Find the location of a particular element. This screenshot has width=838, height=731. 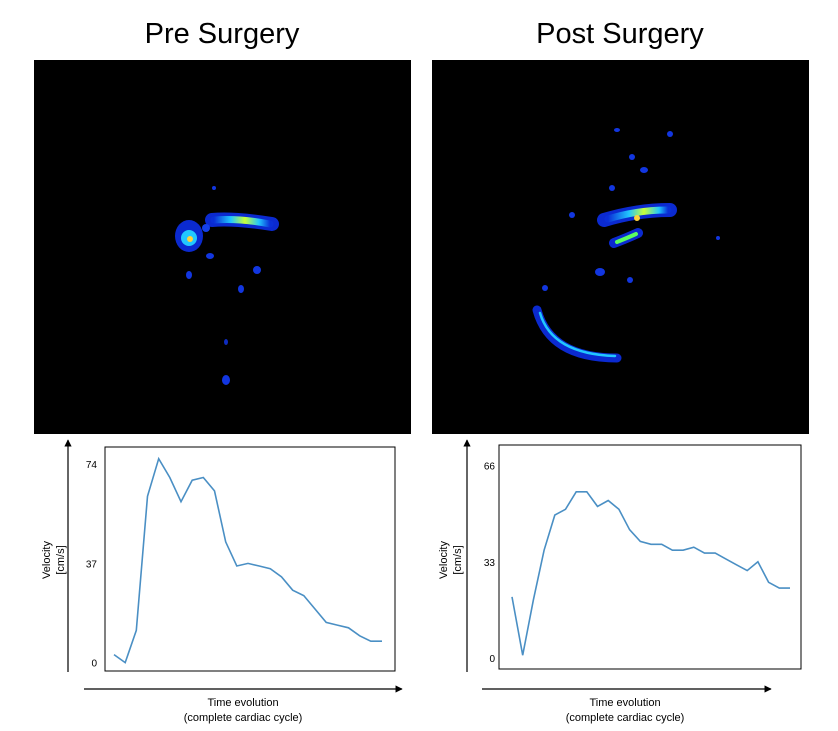

pre-x-label: Time evolution is located at coordinates (242, 703).